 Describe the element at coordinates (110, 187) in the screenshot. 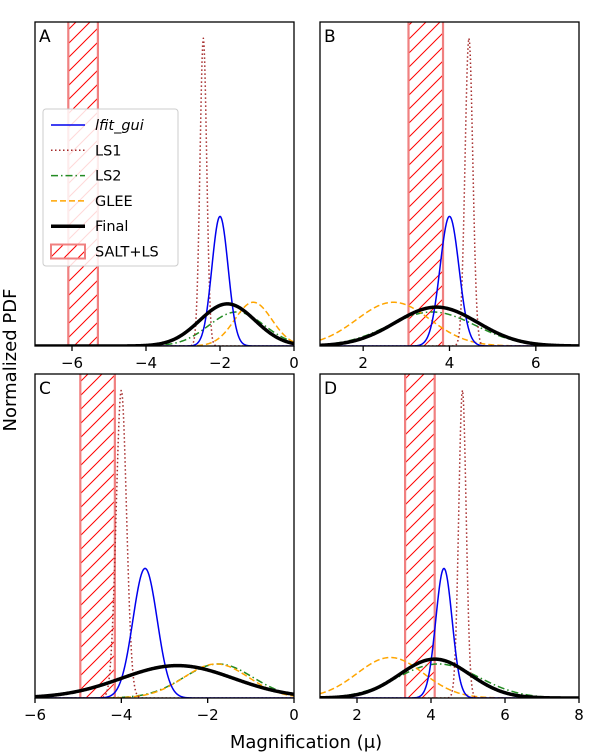

I see `legend: lfit_gui LS1 LS2 GLEE Final SALT+LS` at that location.